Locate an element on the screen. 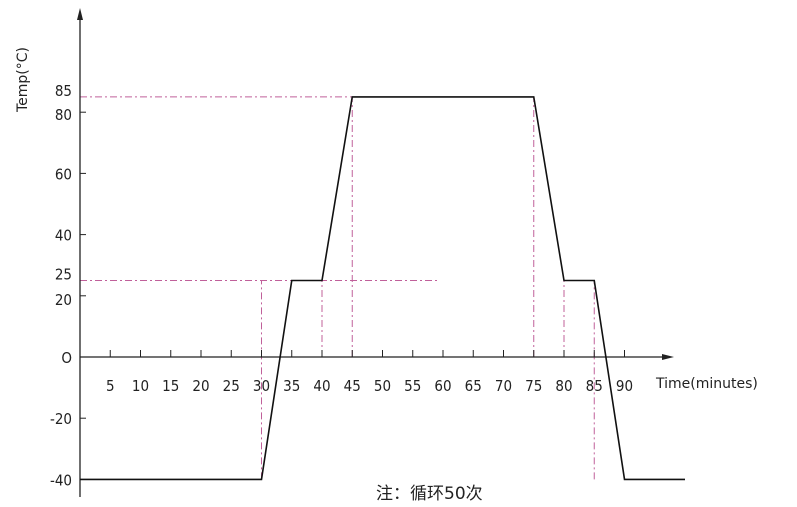 The image size is (797, 507). x-tick-label: 90 is located at coordinates (624, 386).